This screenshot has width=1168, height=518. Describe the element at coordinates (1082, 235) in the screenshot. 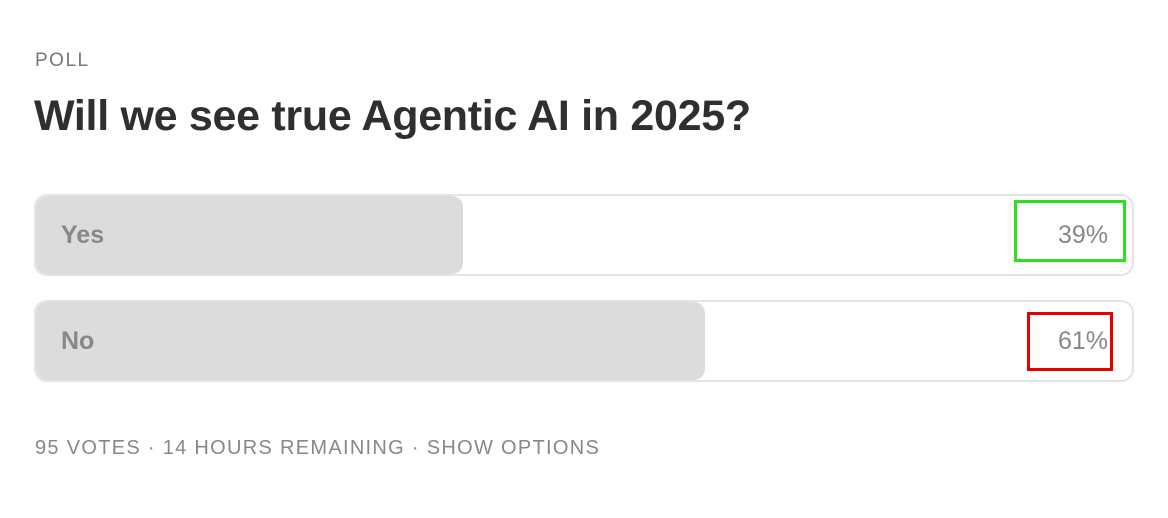

I see `option-percent: 39%` at that location.